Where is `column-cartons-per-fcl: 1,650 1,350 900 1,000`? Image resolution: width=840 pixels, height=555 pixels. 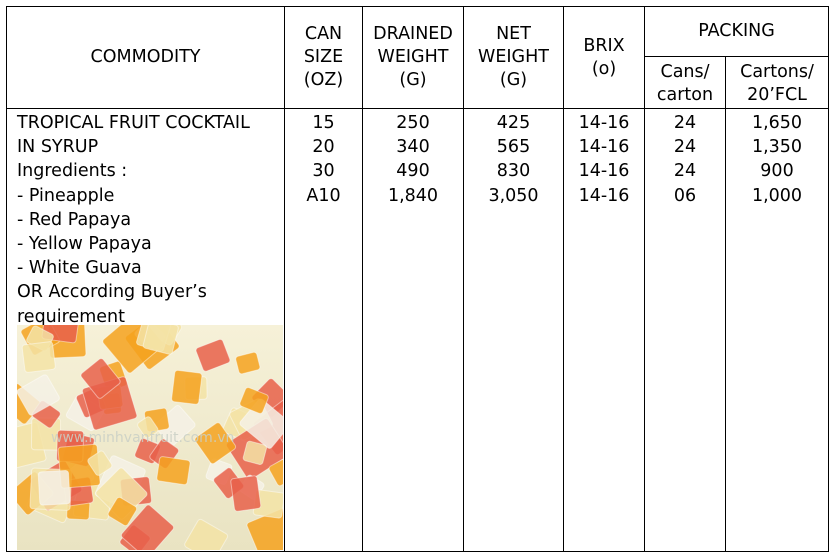 column-cartons-per-fcl: 1,650 1,350 900 1,000 is located at coordinates (777, 159).